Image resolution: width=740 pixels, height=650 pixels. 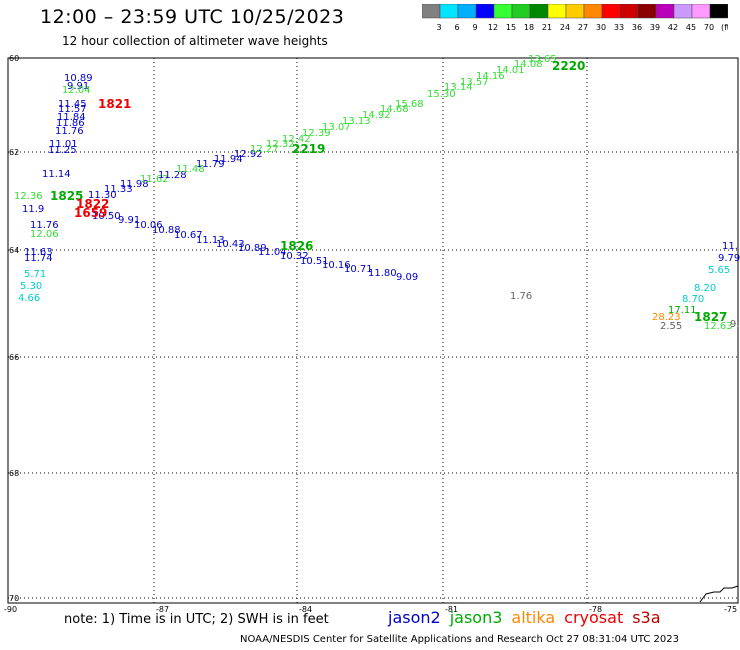 I want to click on legend-label: 6, so click(x=456, y=27).